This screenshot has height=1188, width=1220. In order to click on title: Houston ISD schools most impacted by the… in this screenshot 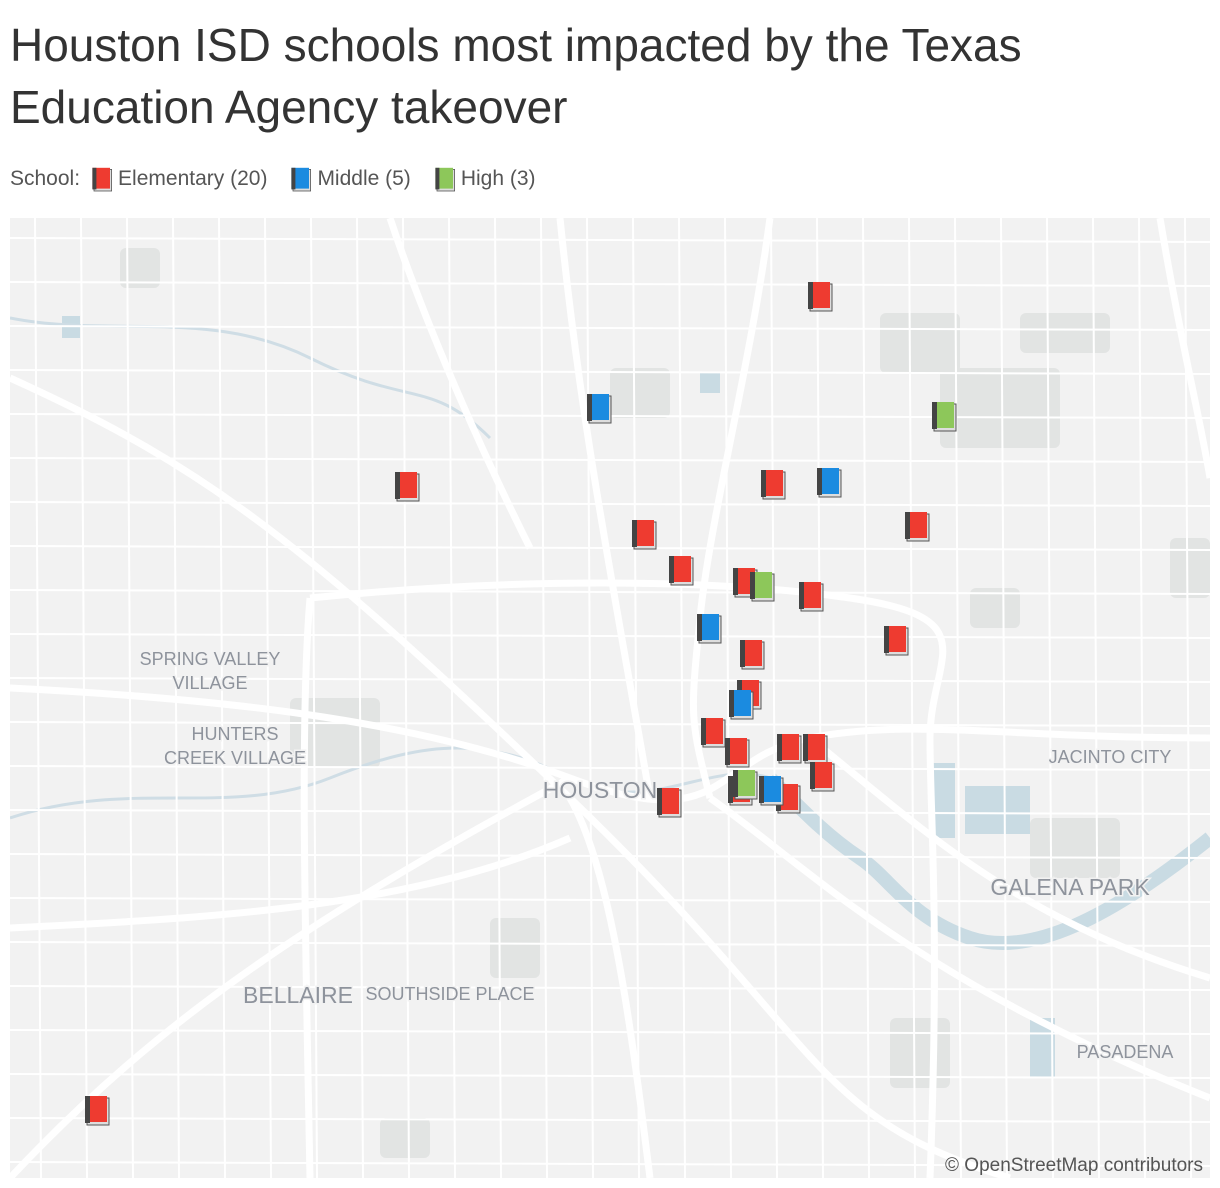, I will do `click(516, 76)`.